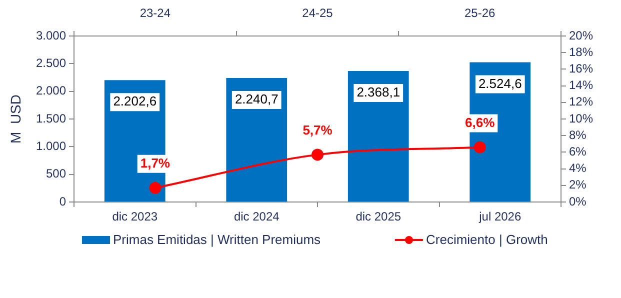 This screenshot has width=621, height=298. Describe the element at coordinates (379, 217) in the screenshot. I see `x-tick-label: dic 2025` at that location.